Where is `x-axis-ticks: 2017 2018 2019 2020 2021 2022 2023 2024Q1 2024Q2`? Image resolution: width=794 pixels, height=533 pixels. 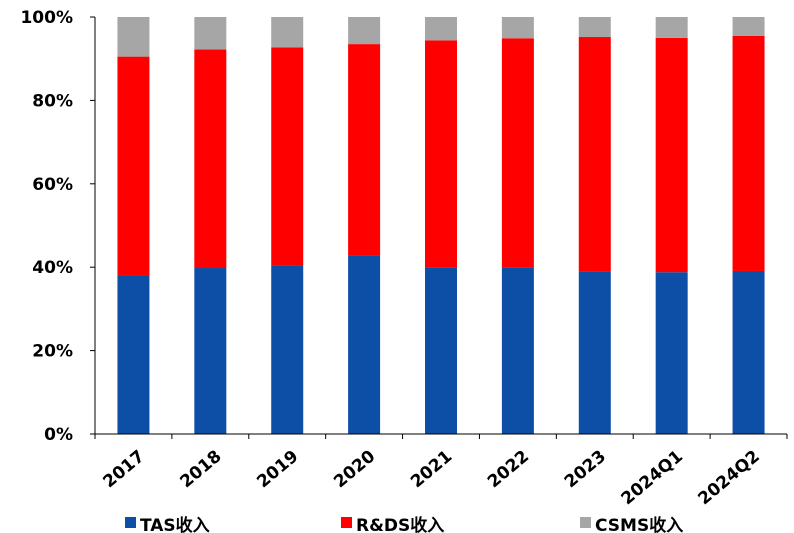
x-axis-ticks: 2017 2018 2019 2020 2021 2022 2023 2024Q1 2024Q2 is located at coordinates (432, 477).